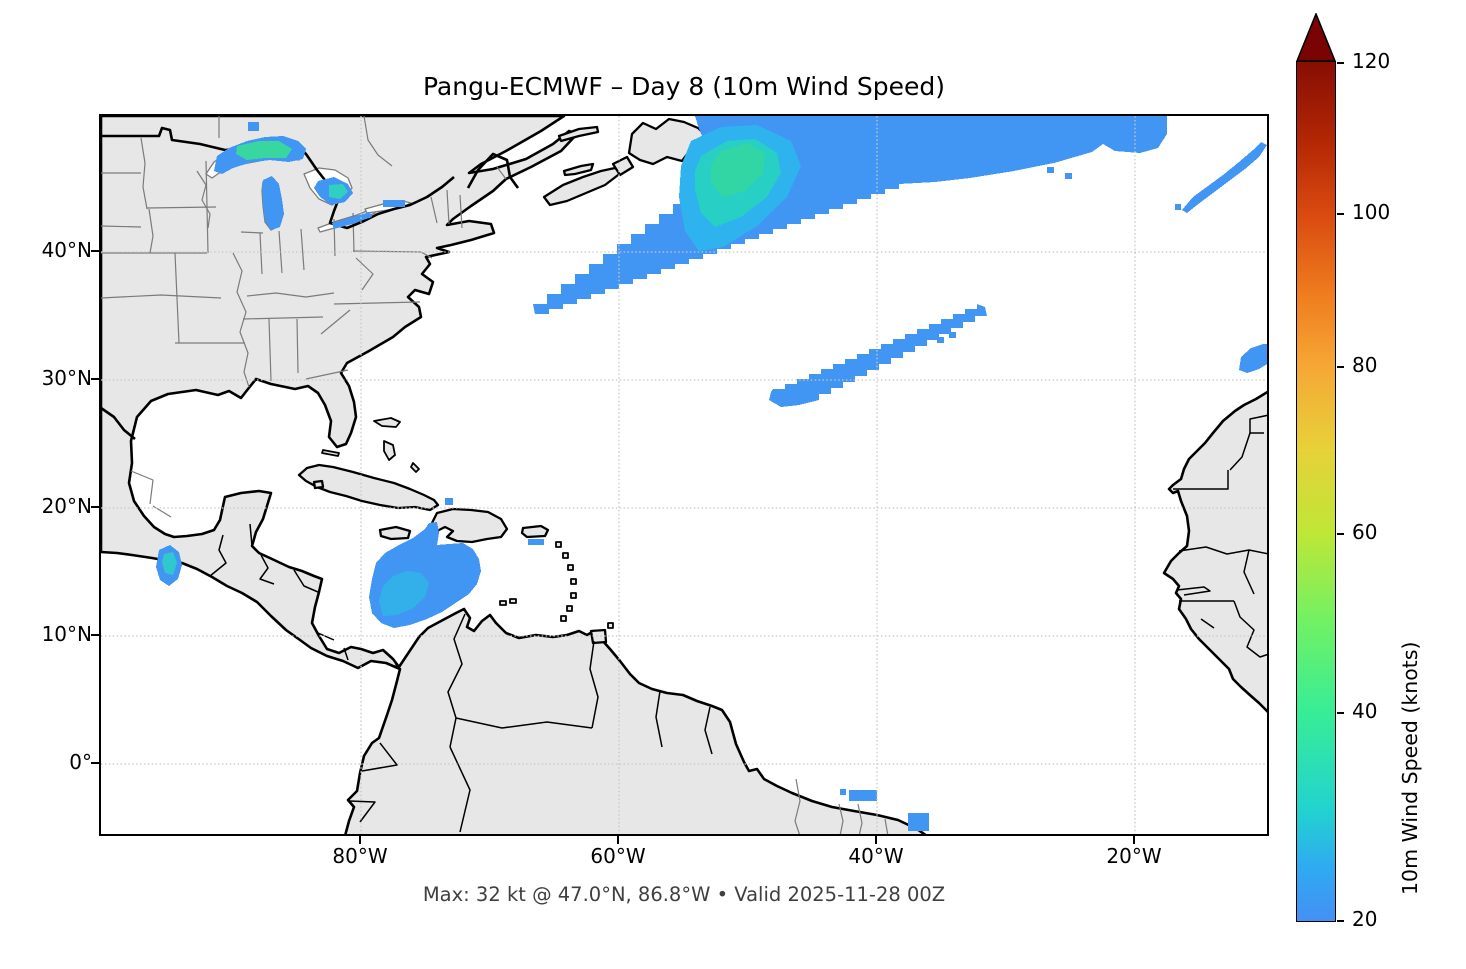 Image resolution: width=1466 pixels, height=969 pixels. What do you see at coordinates (850, 215) in the screenshot?
I see `wind-patch-north-atlantic` at bounding box center [850, 215].